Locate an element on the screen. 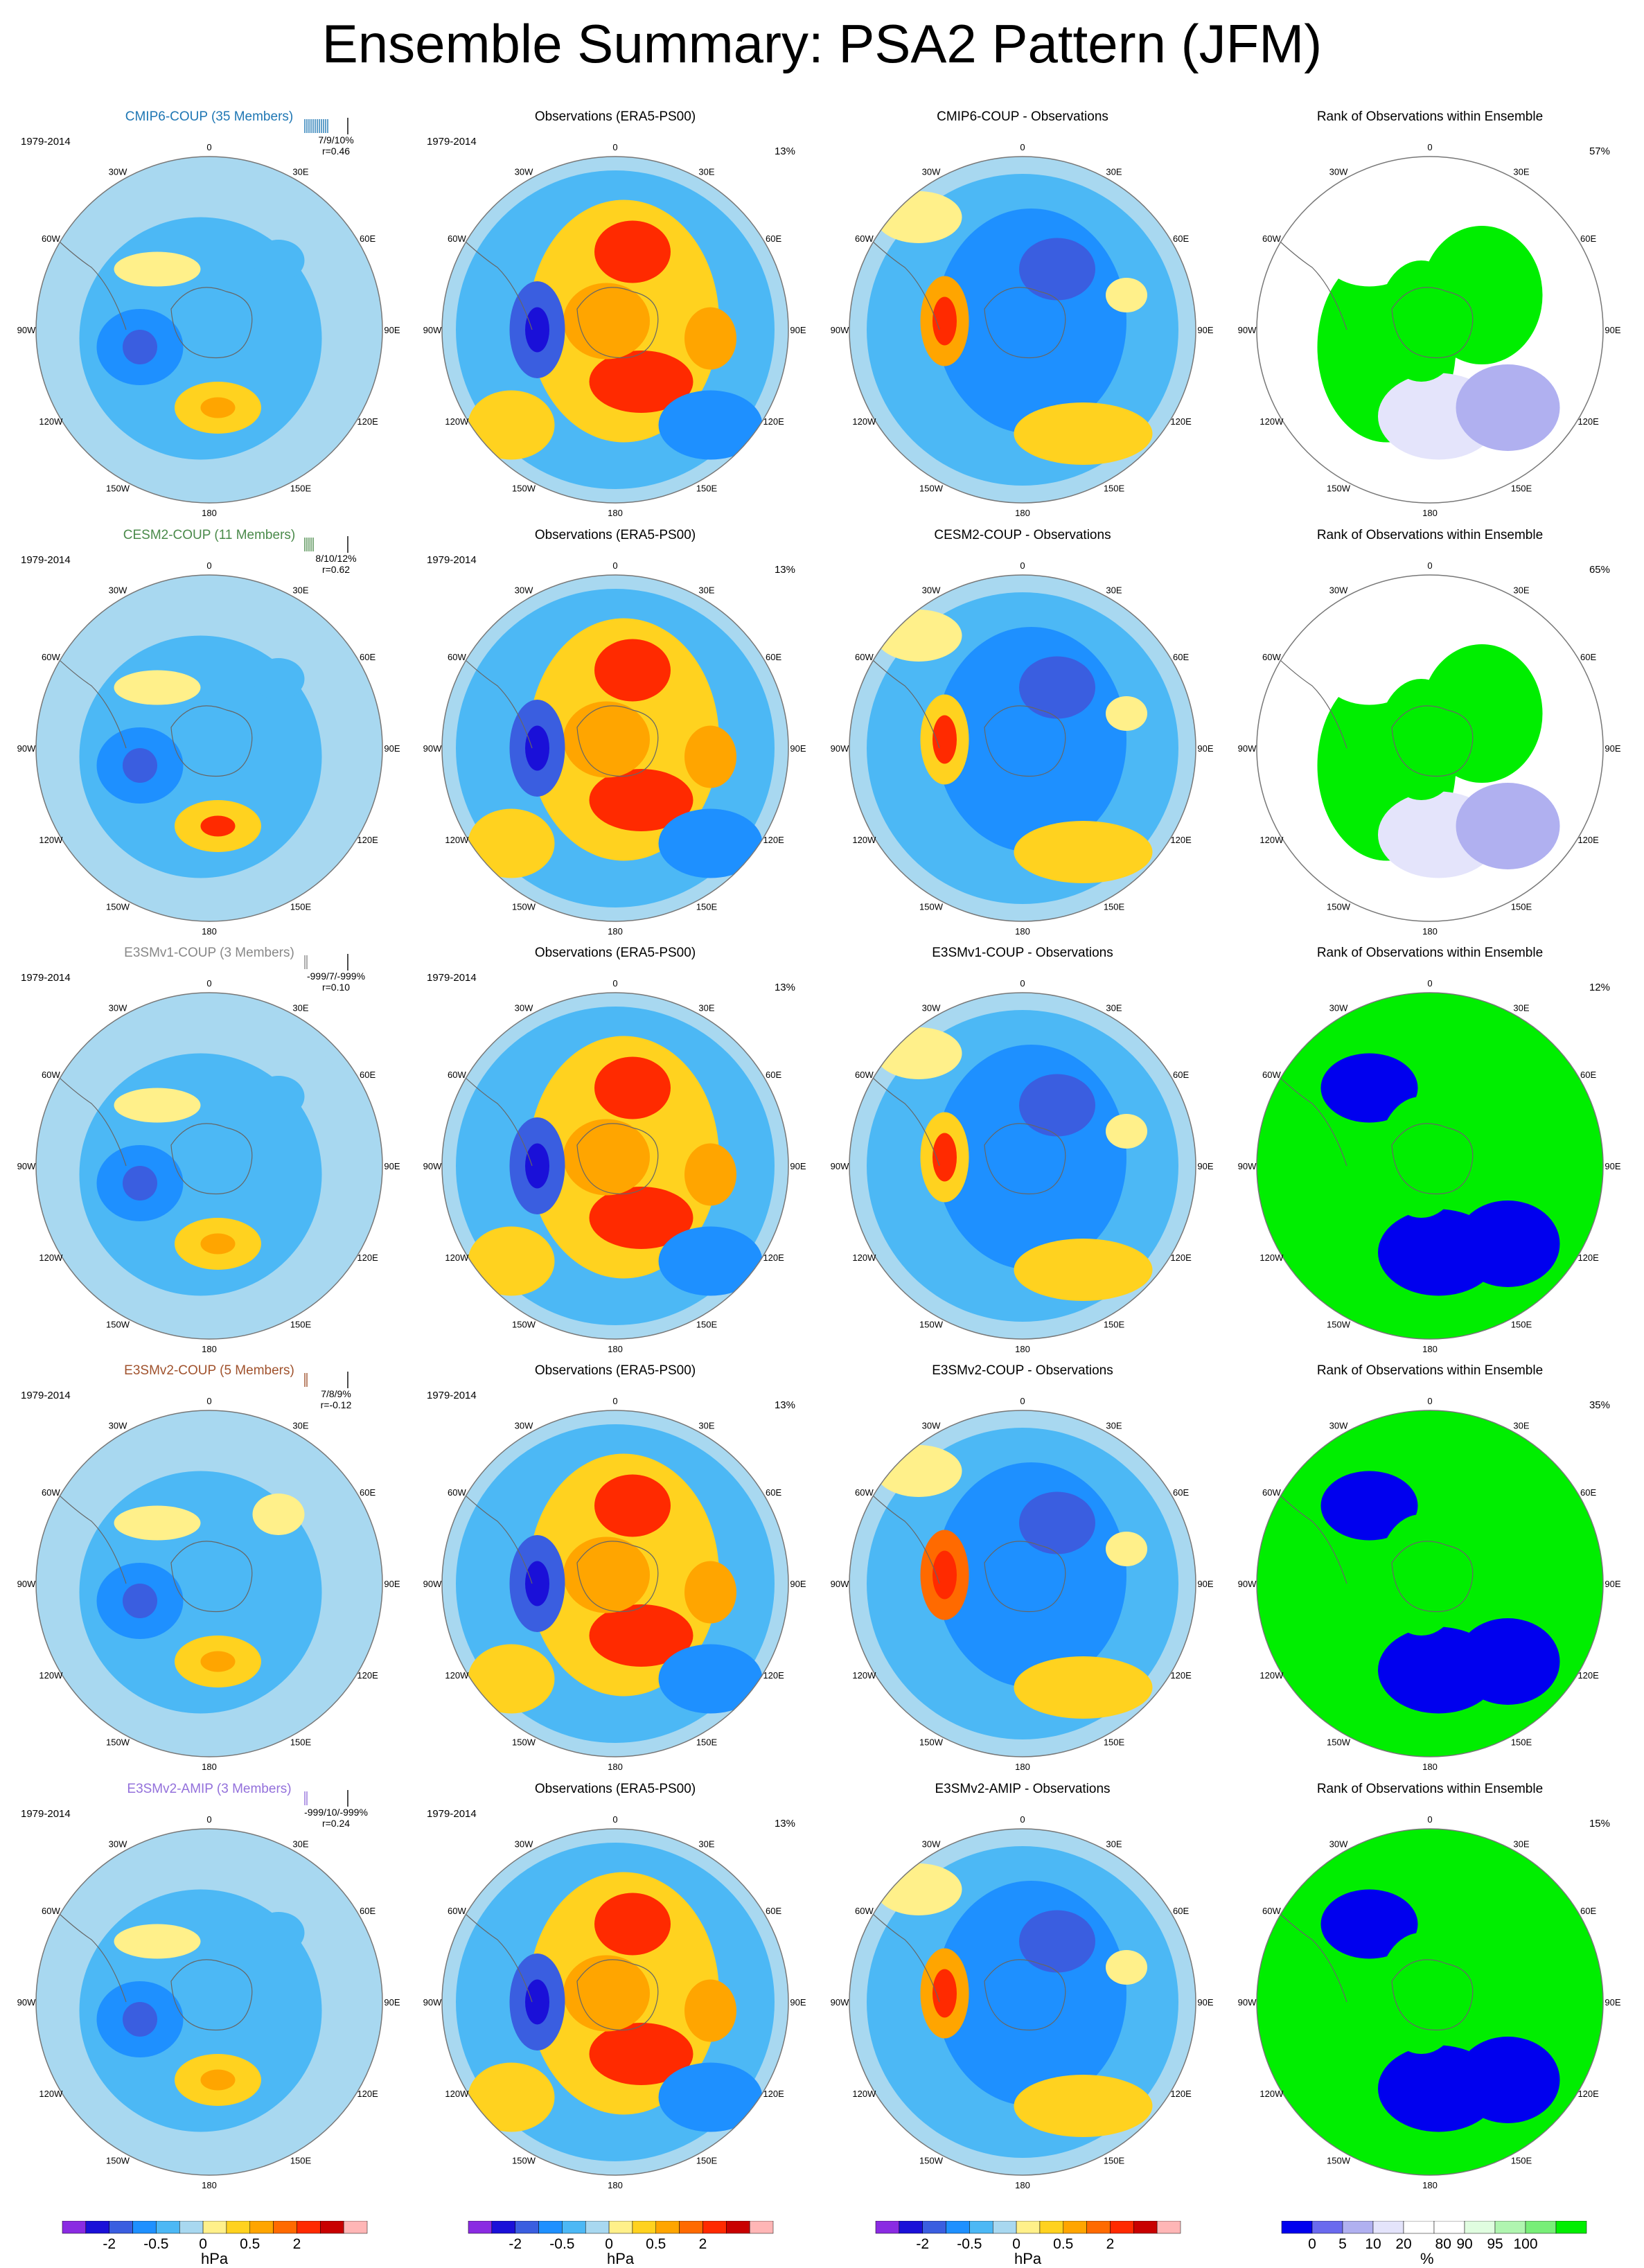 This screenshot has height=2268, width=1644. pattern-correlation: r=0.10 is located at coordinates (336, 987).